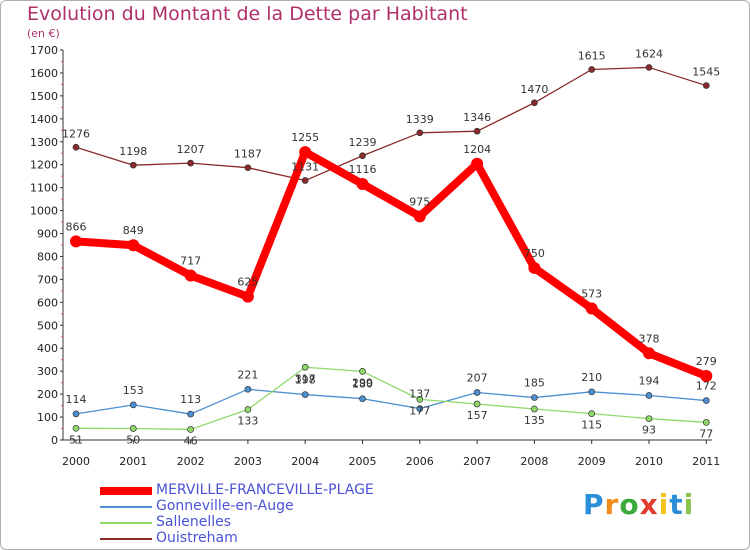 This screenshot has width=750, height=550. What do you see at coordinates (225, 506) in the screenshot?
I see `legend-label: Gonneville-en-Auge` at bounding box center [225, 506].